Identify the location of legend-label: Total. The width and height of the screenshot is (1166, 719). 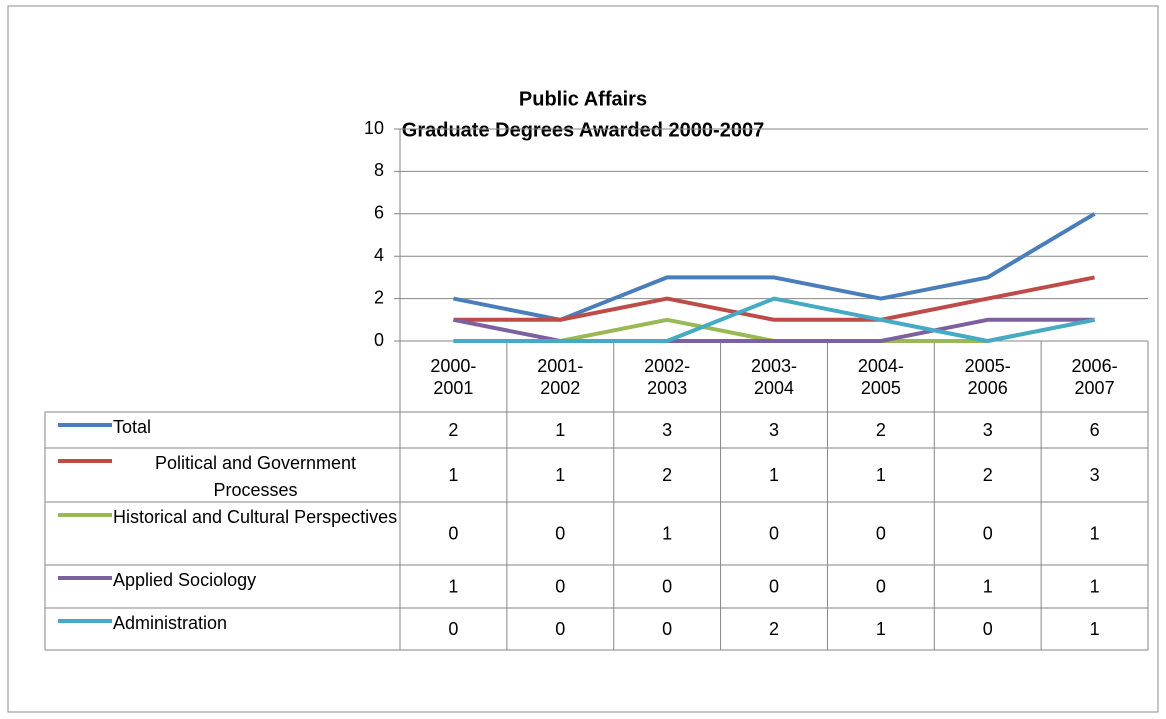
(132, 427).